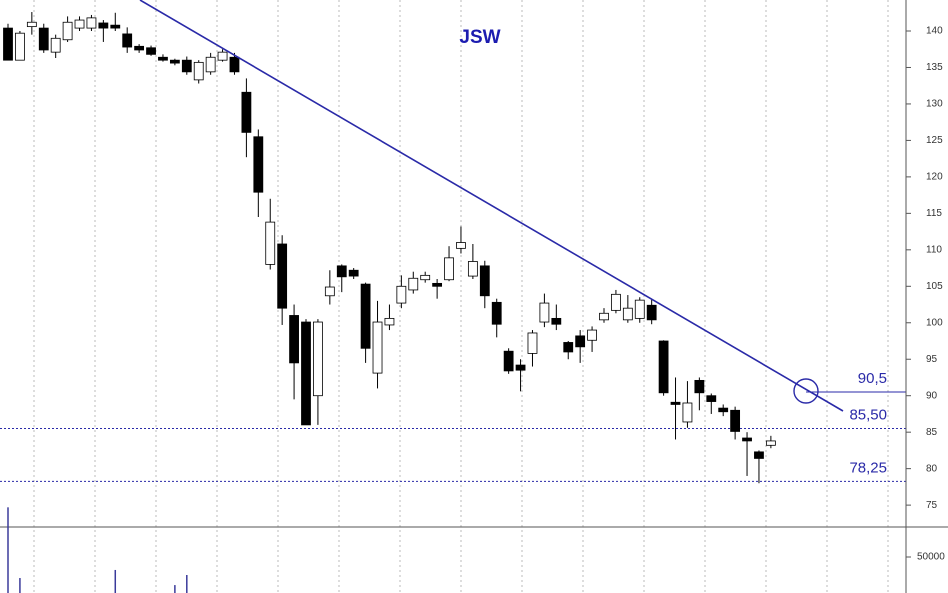 This screenshot has height=593, width=948. I want to click on y-tick-label: 120, so click(934, 177).